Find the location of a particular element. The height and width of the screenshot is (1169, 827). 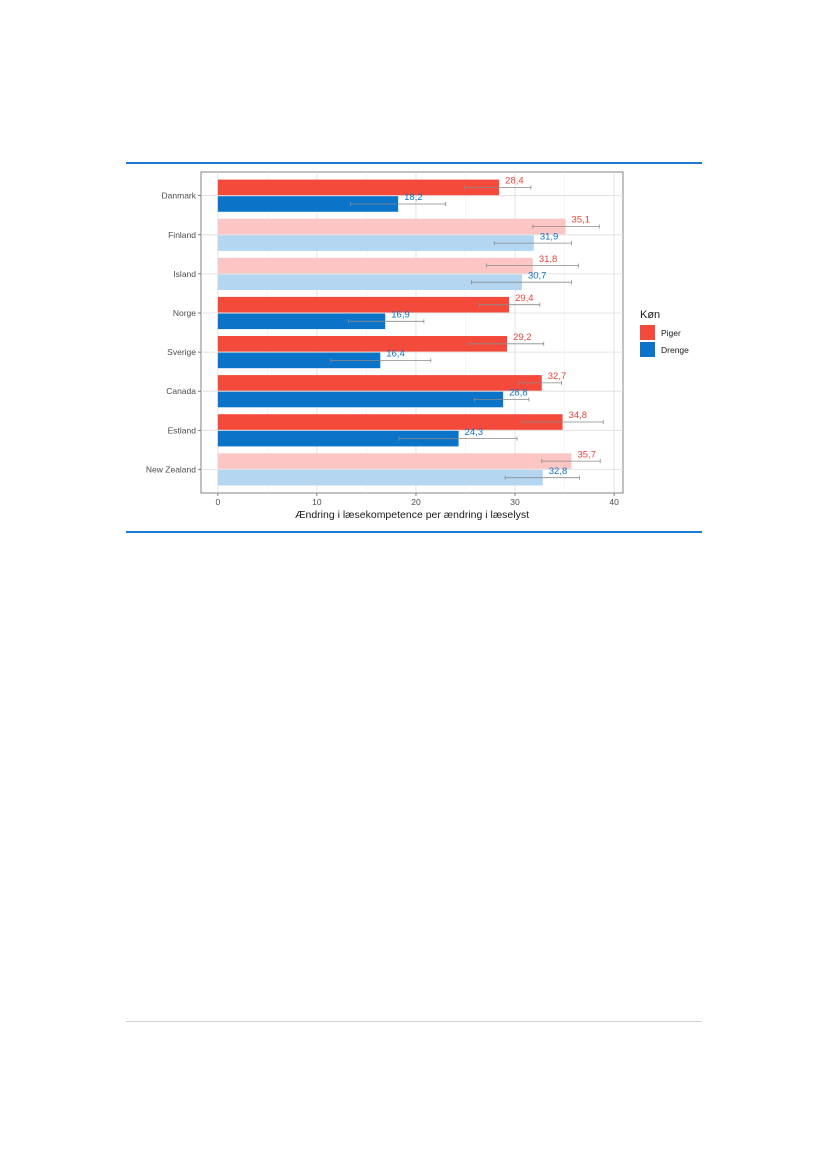

drenge-legend-key is located at coordinates (647, 349).